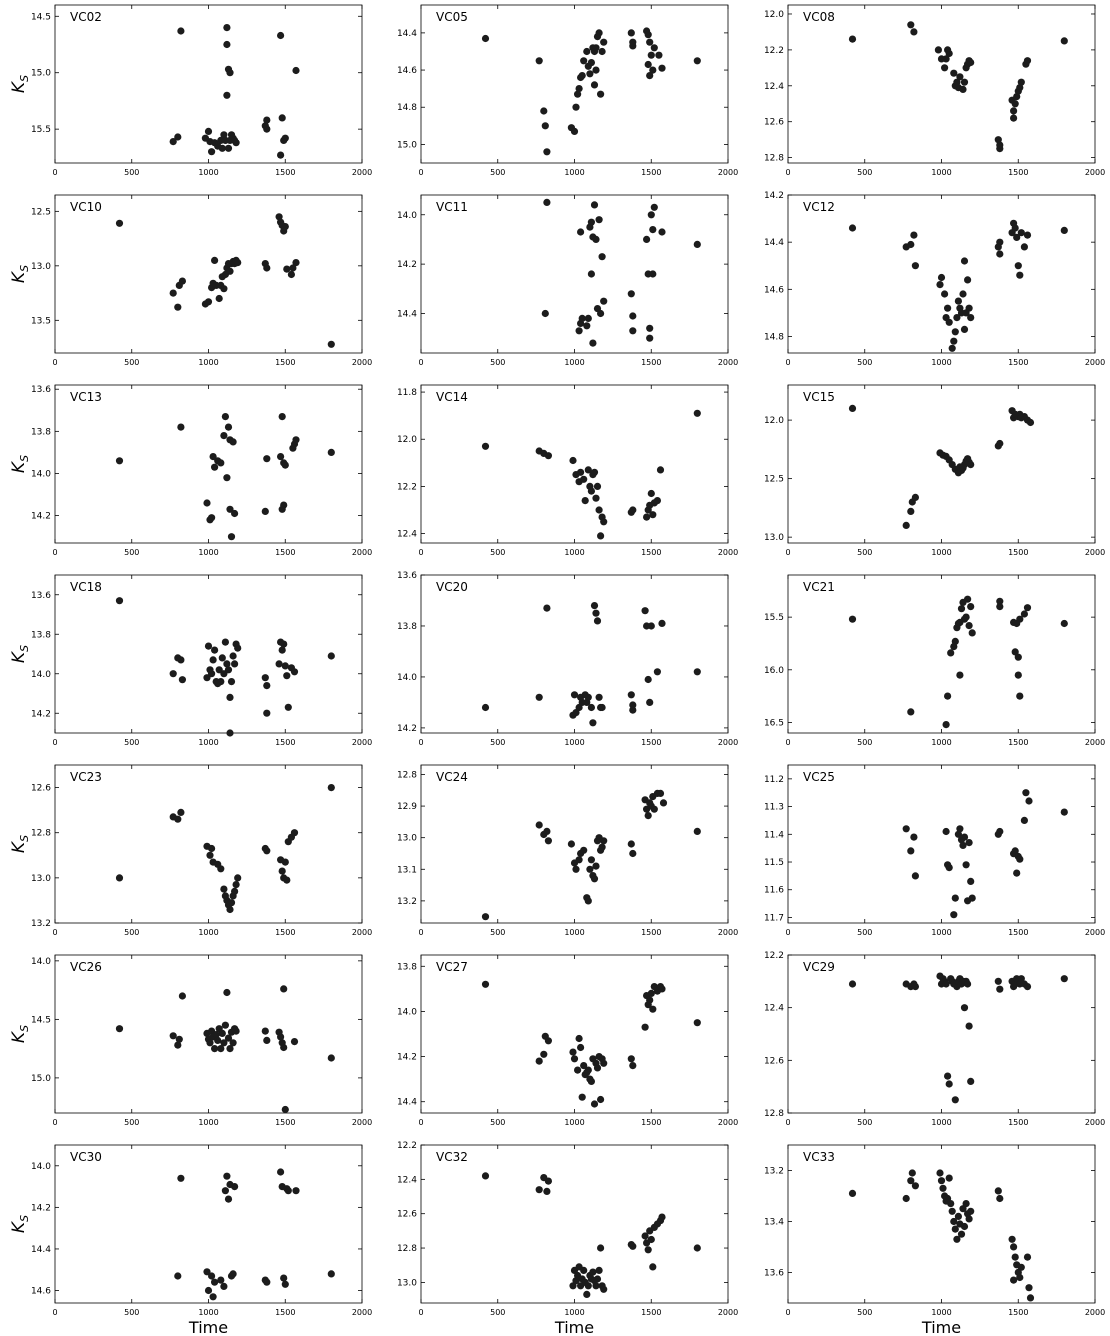 Image resolution: width=1110 pixels, height=1336 pixels. Describe the element at coordinates (285, 172) in the screenshot. I see `x-tick-label: 1500` at that location.